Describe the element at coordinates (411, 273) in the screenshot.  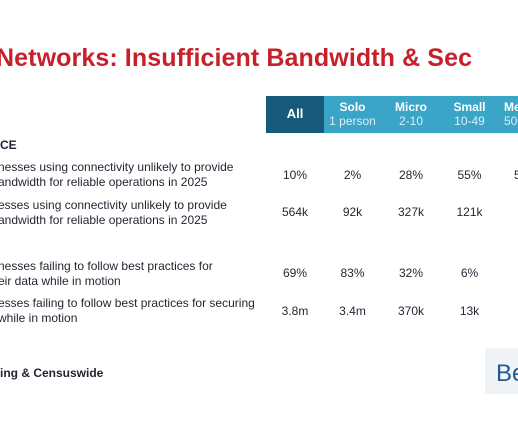
I see `table-cell: 32%` at that location.